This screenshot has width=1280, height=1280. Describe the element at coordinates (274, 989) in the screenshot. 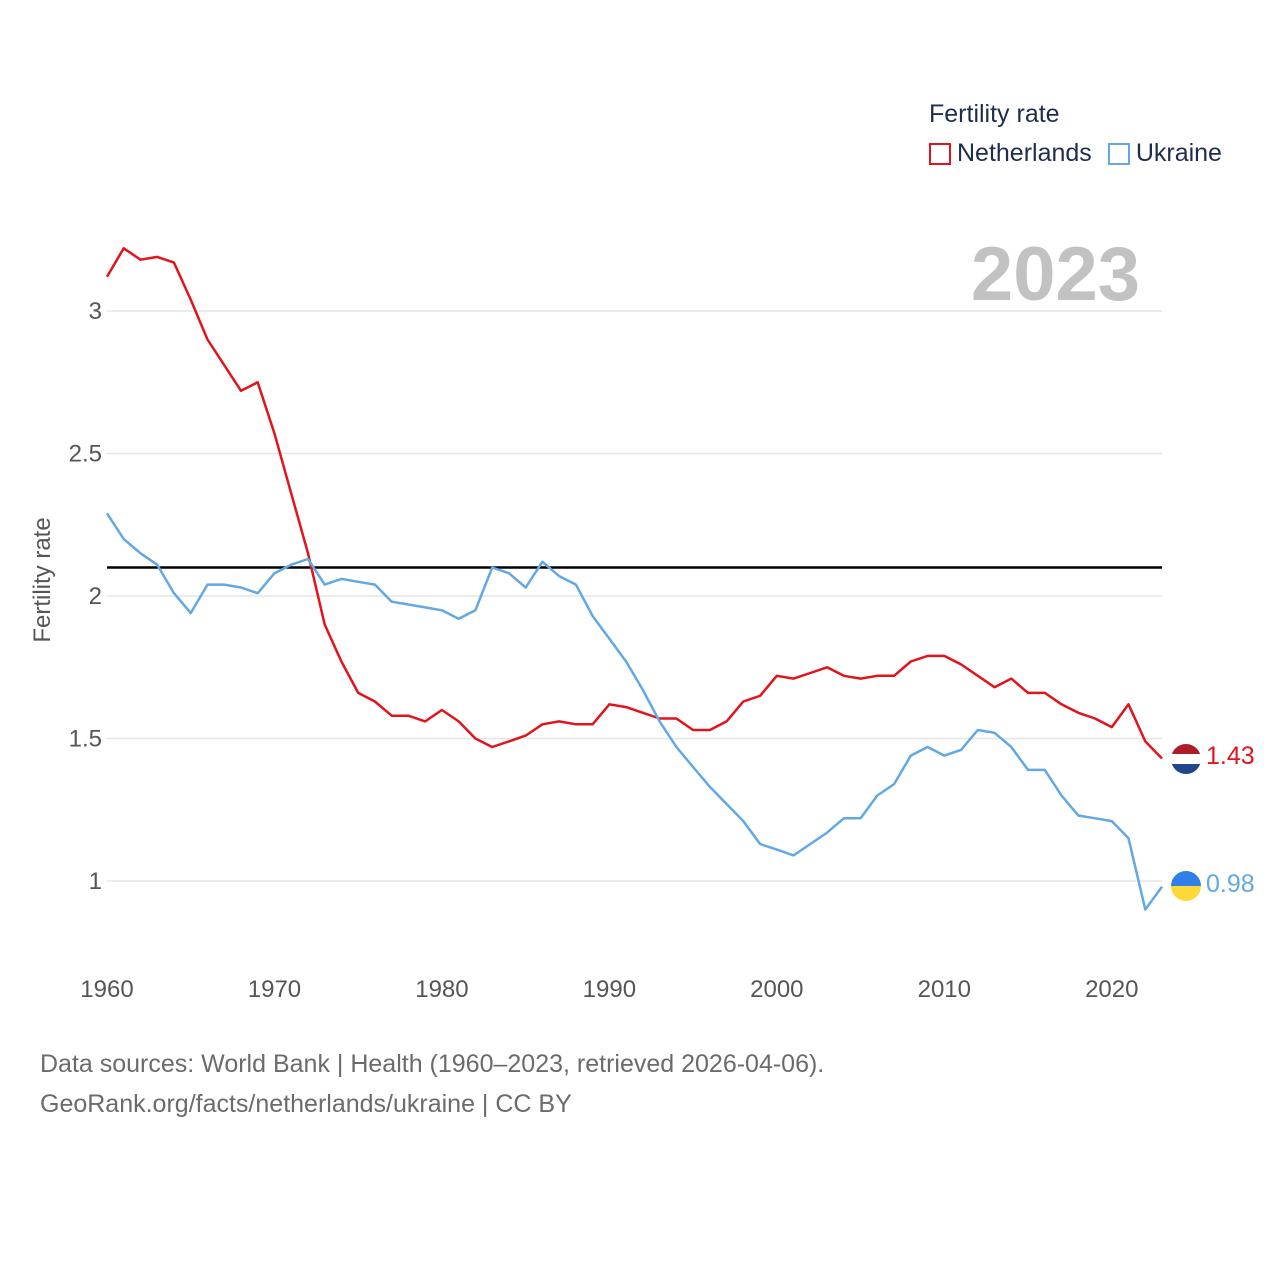

I see `x-tick-label: 1970` at that location.